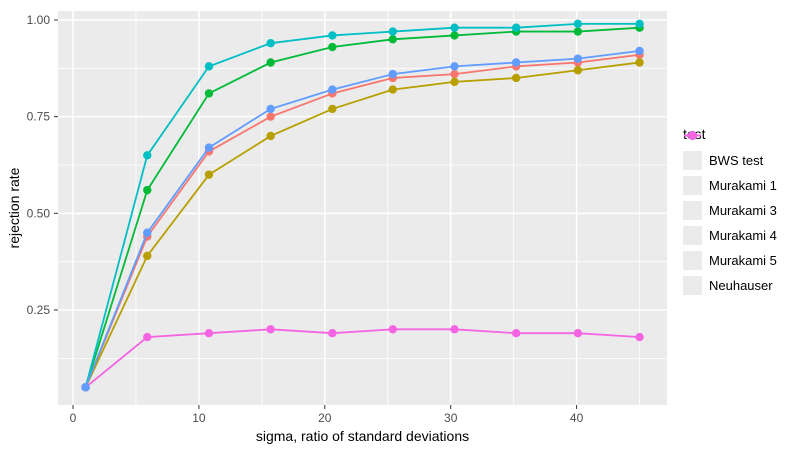 The height and width of the screenshot is (450, 800). I want to click on legend-label: Neuhauser, so click(741, 285).